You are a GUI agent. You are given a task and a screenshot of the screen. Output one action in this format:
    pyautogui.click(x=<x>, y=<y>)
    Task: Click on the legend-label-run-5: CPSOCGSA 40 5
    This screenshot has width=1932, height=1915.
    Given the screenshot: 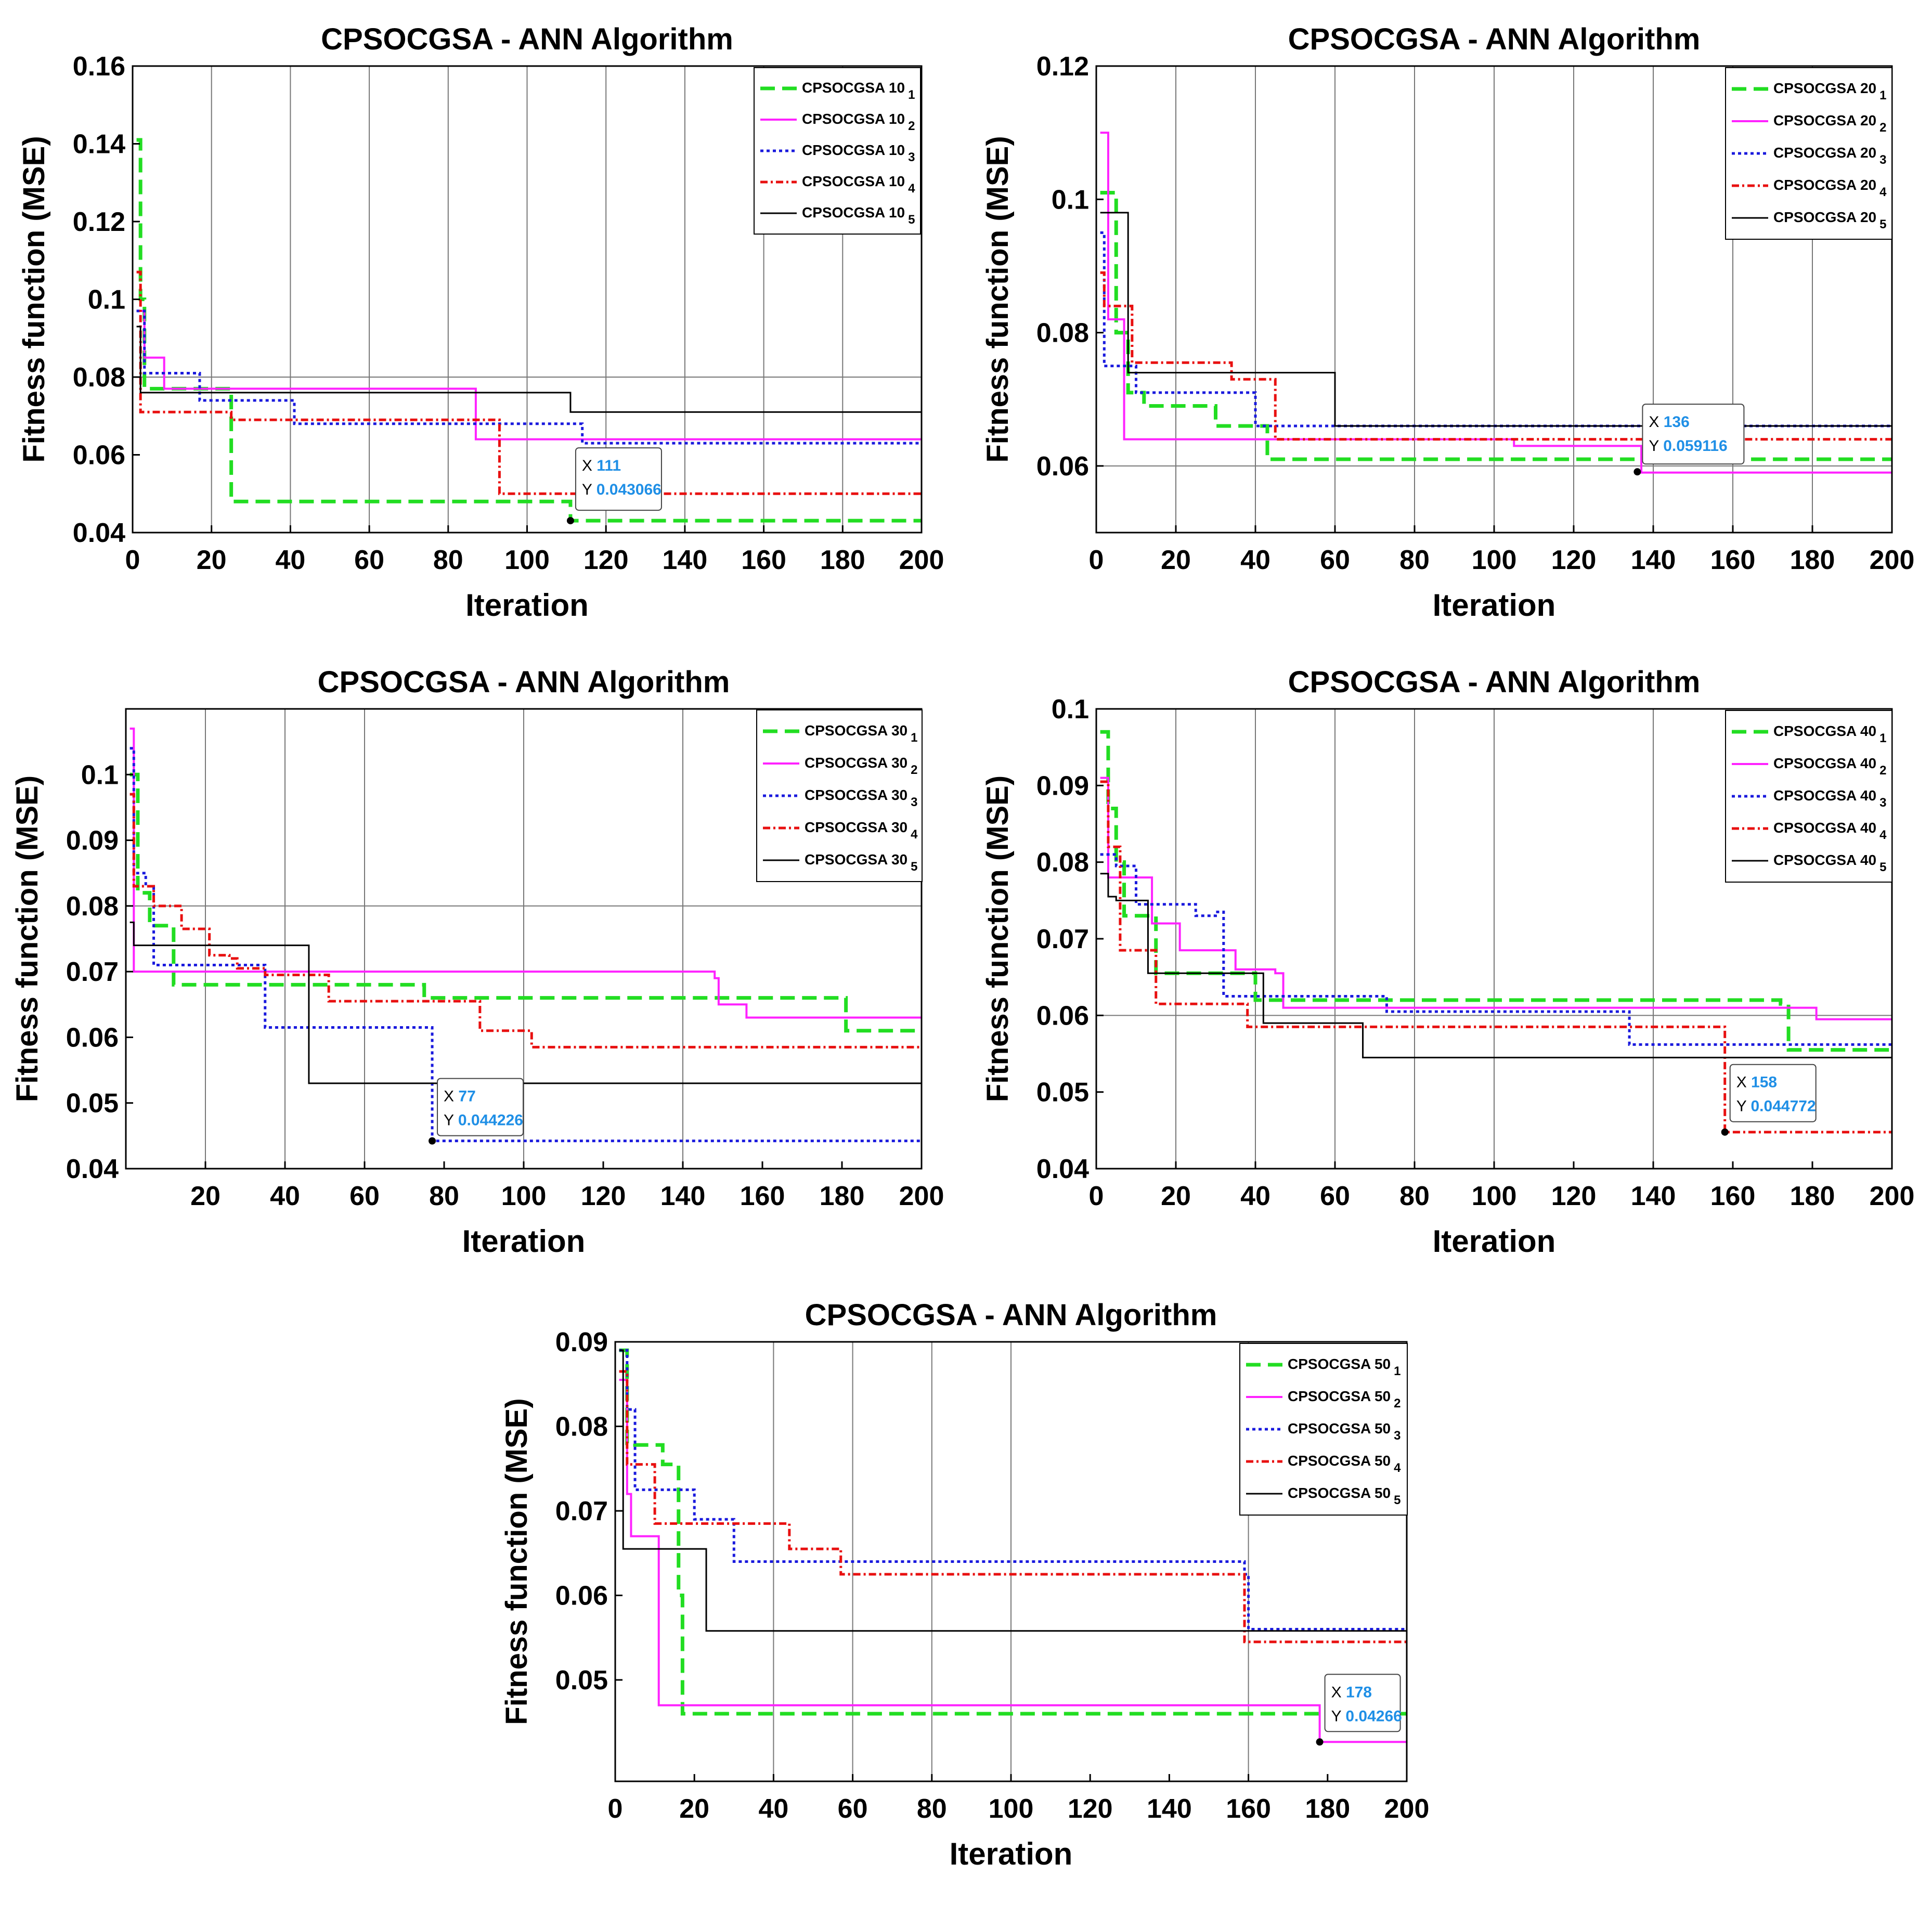 What is the action you would take?
    pyautogui.click(x=1830, y=863)
    